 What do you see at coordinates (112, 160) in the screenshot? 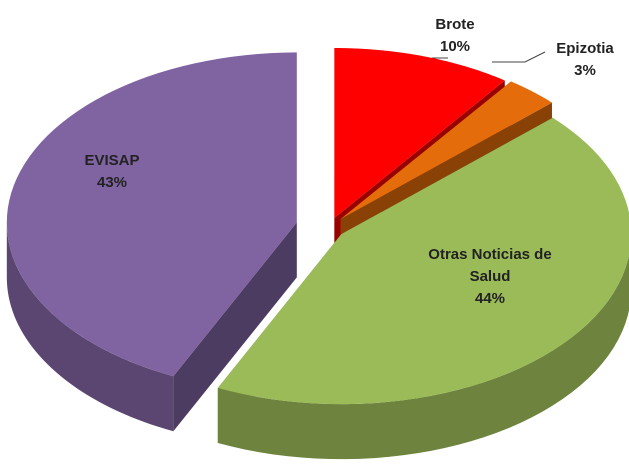
I see `slice-category-label: EVISAP` at bounding box center [112, 160].